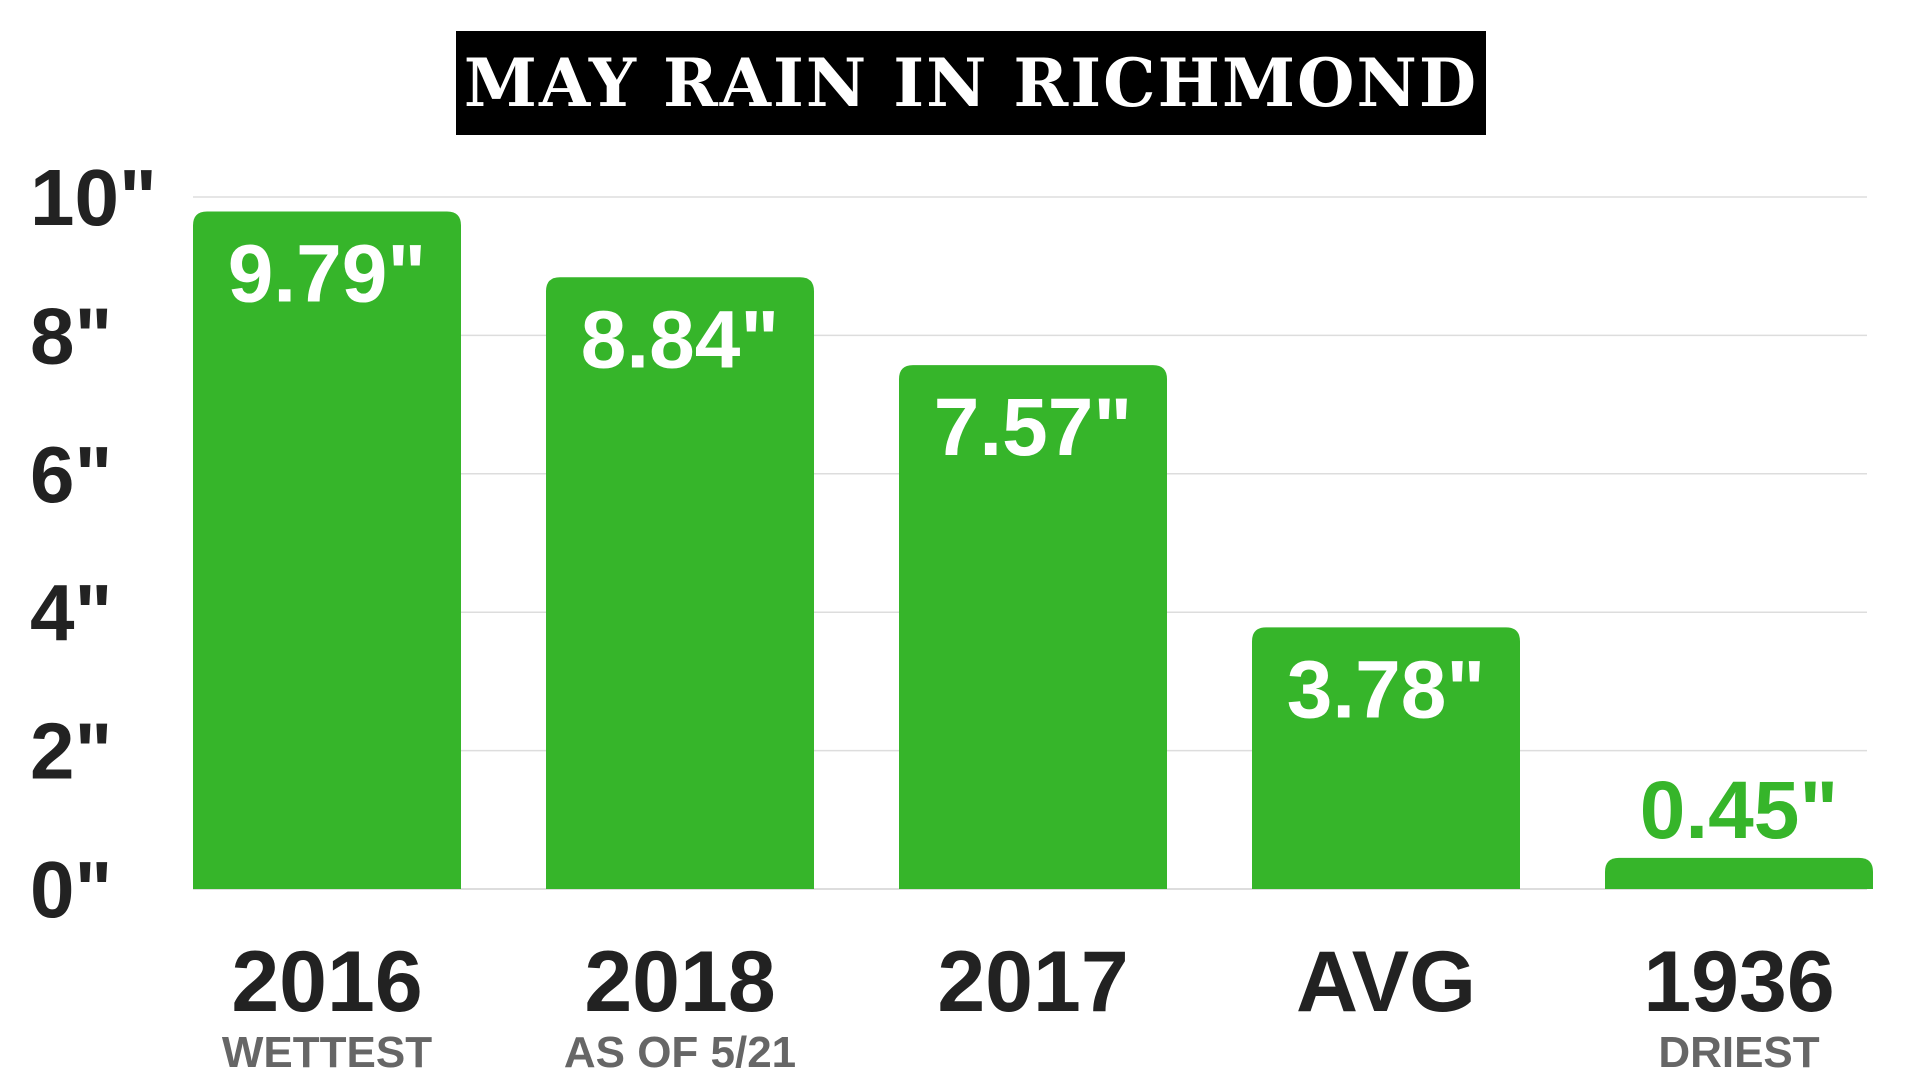 The height and width of the screenshot is (1080, 1920). I want to click on category-sublabel-1936: DRIEST, so click(1738, 1052).